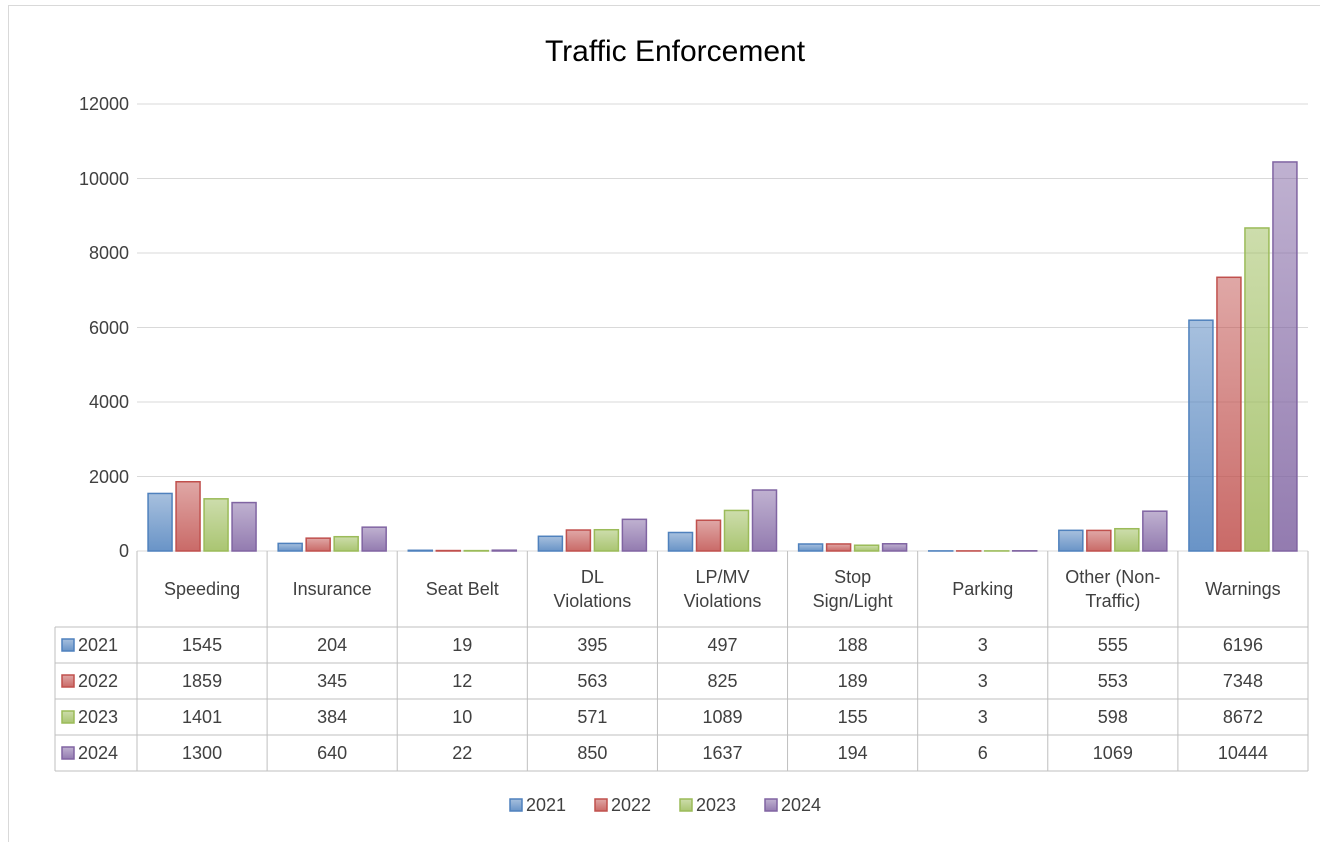  I want to click on table-value: 1300, so click(202, 753).